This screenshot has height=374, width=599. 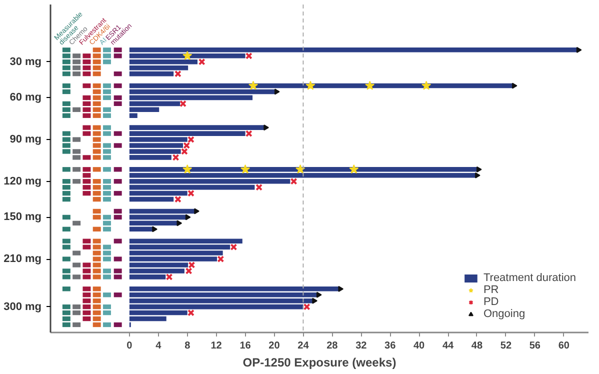 I want to click on legend-label: PD, so click(x=491, y=302).